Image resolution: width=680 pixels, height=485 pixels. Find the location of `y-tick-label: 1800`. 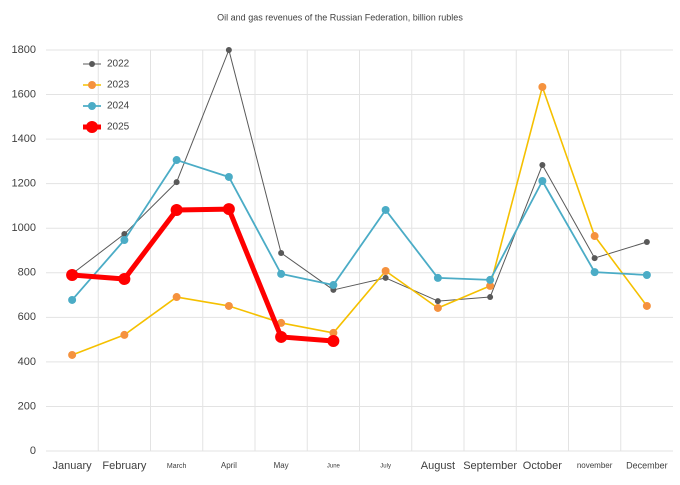

y-tick-label: 1800 is located at coordinates (24, 50).